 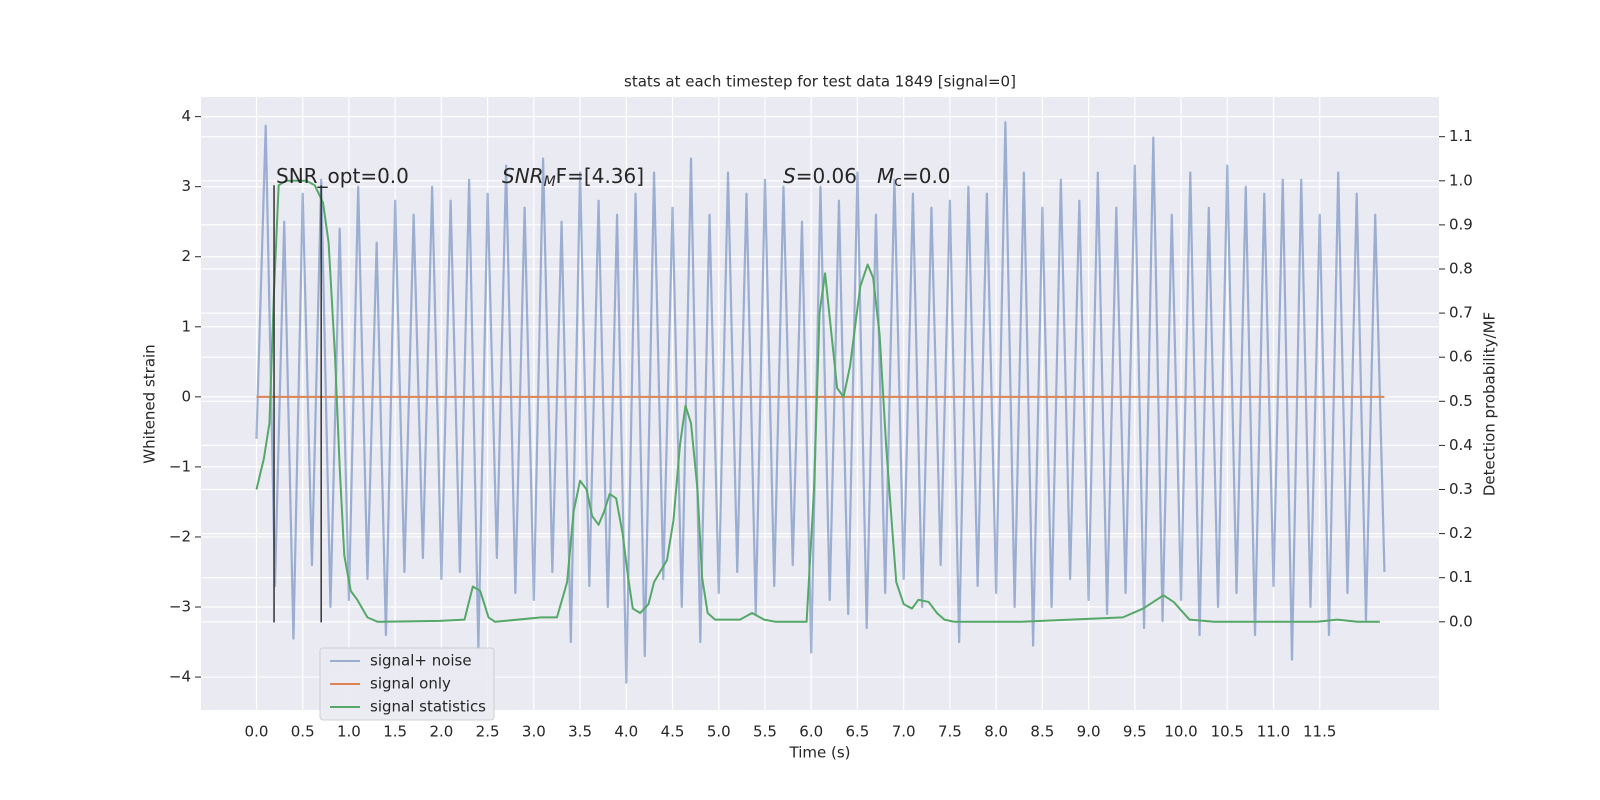 What do you see at coordinates (186, 396) in the screenshot?
I see `y-tick-label: 0` at bounding box center [186, 396].